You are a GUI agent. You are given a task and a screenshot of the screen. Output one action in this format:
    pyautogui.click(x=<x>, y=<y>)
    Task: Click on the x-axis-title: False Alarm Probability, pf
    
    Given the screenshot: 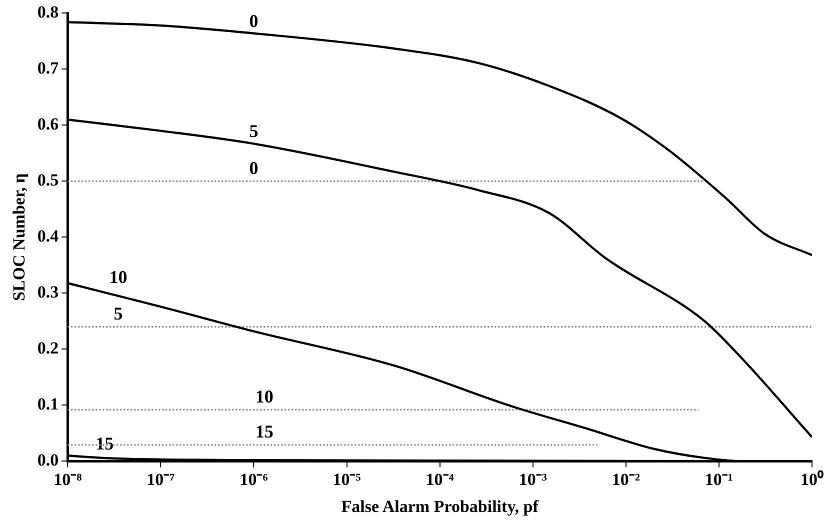 What is the action you would take?
    pyautogui.click(x=440, y=506)
    